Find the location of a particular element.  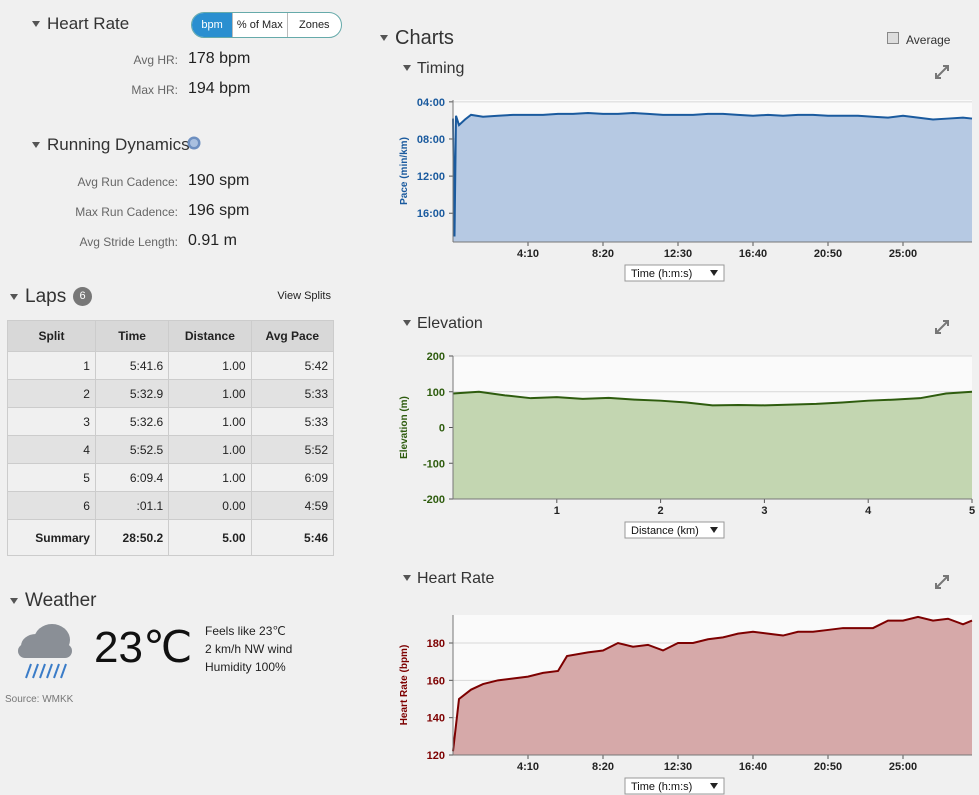

lap-cell: 5 is located at coordinates (51, 477).